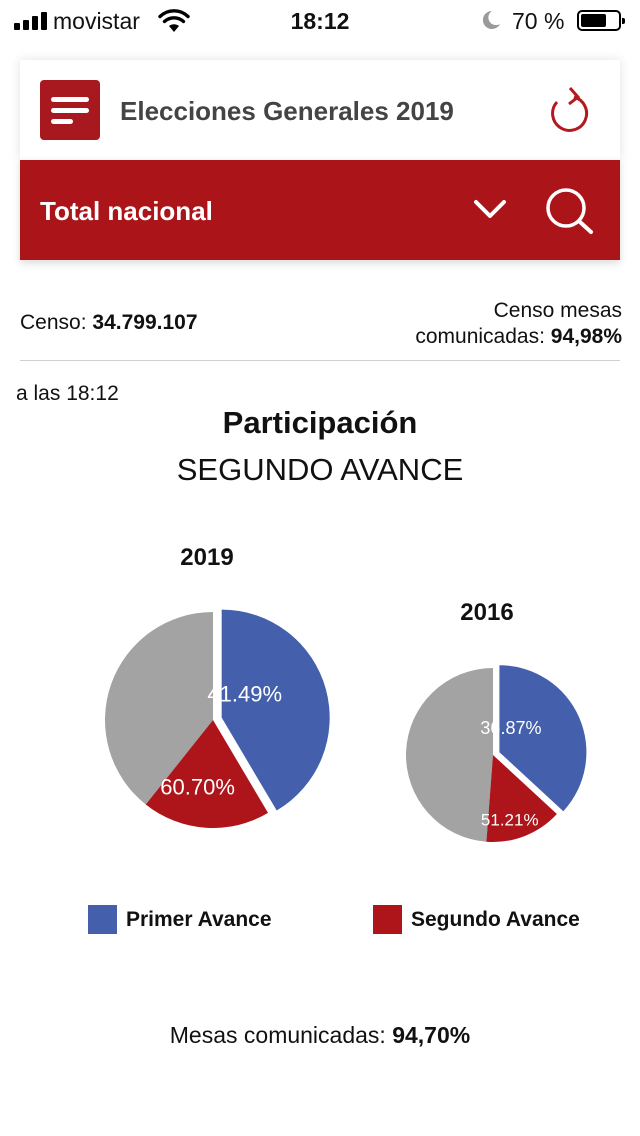  I want to click on status-bar: movistar 18:12 70 %, so click(320, 21).